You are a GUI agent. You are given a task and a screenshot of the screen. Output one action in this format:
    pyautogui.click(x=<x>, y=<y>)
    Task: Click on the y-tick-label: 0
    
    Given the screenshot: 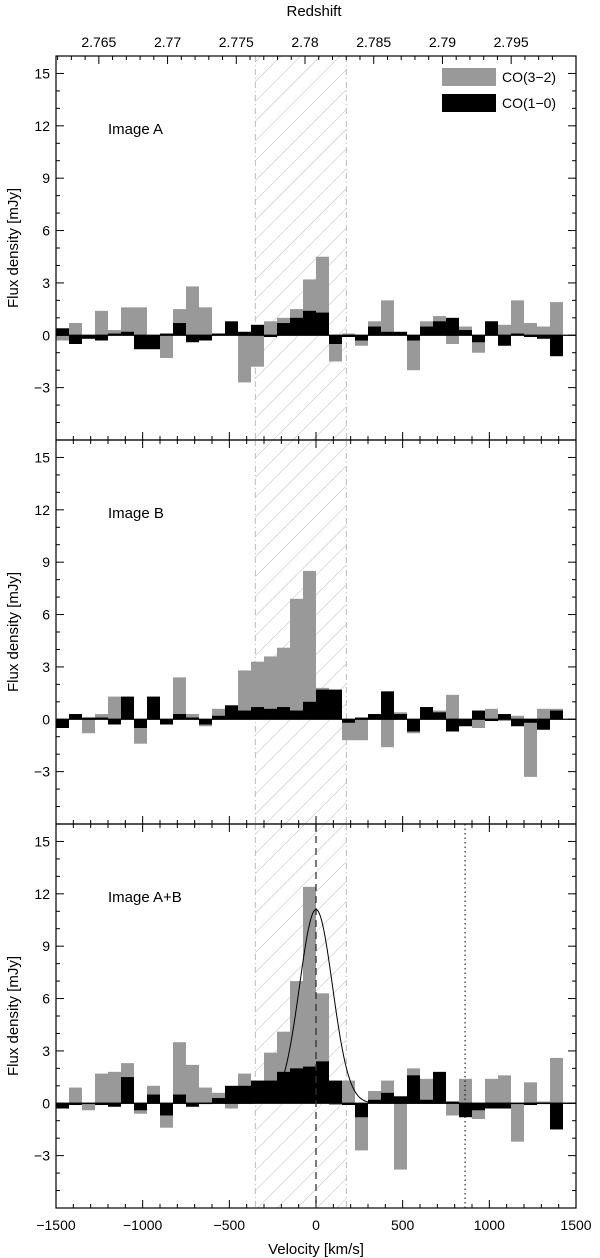 What is the action you would take?
    pyautogui.click(x=46, y=719)
    